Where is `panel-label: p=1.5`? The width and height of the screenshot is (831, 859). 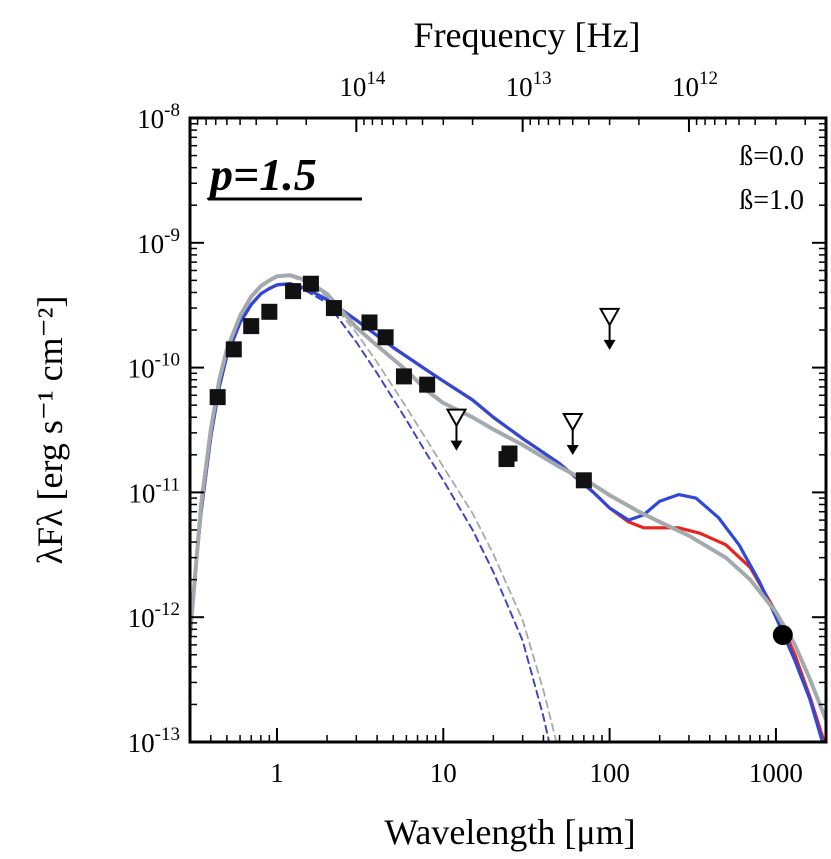
panel-label: p=1.5 is located at coordinates (261, 174).